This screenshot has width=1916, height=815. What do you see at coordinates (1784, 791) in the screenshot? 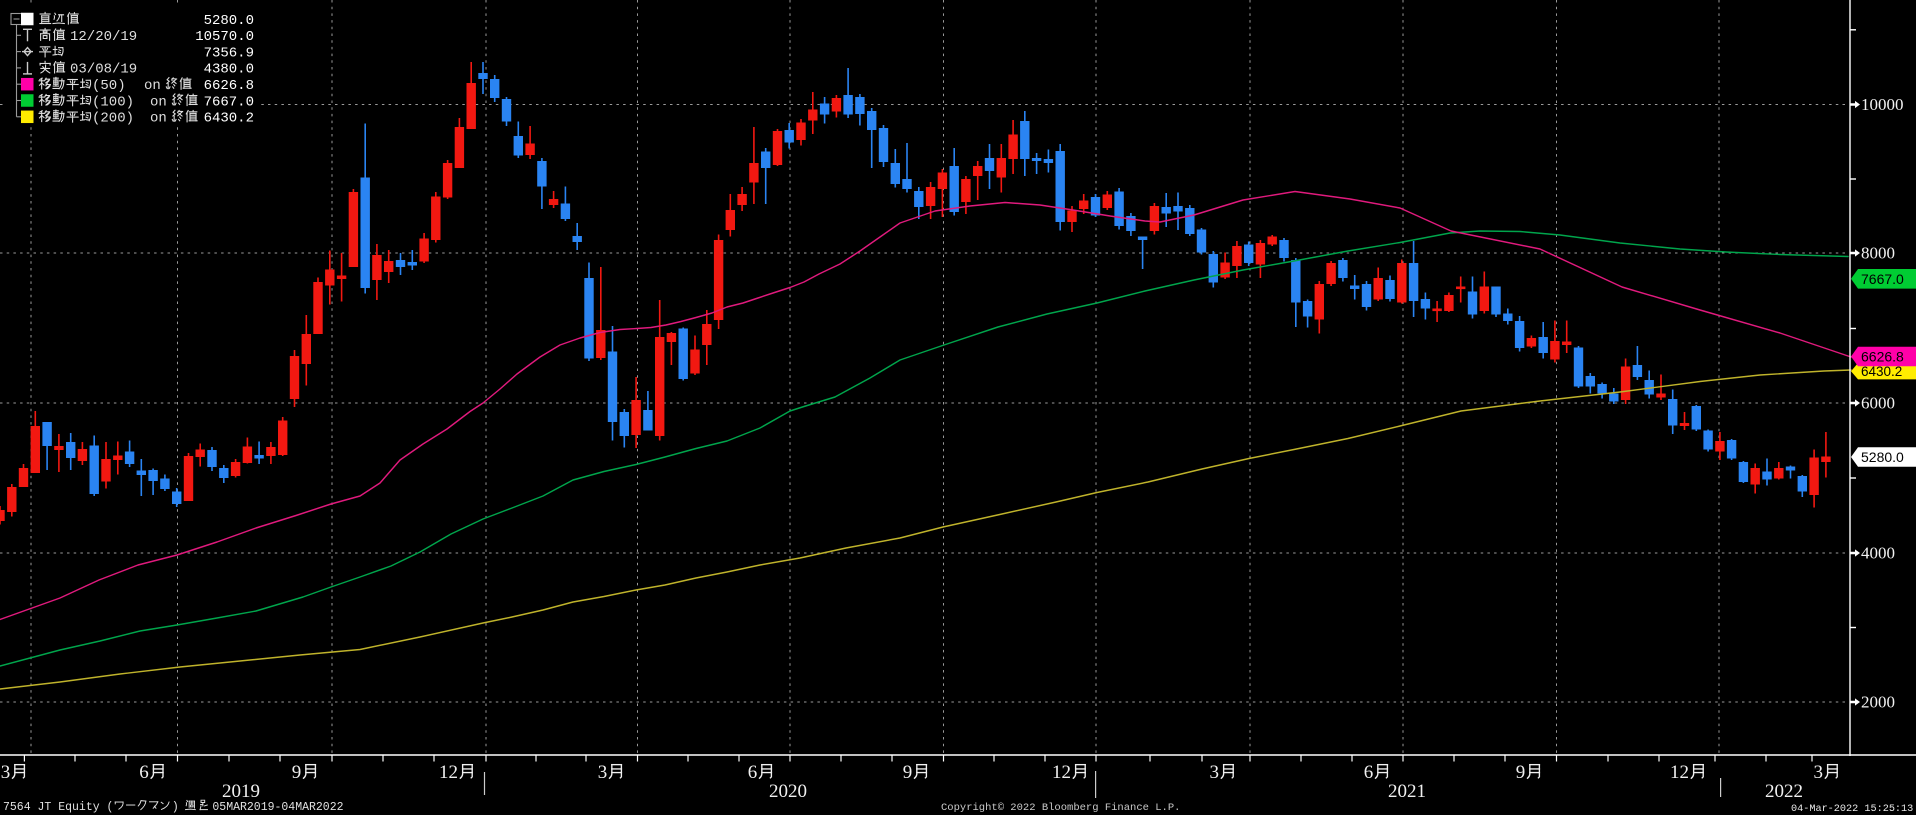
I see `svg-text: 2022` at bounding box center [1784, 791].